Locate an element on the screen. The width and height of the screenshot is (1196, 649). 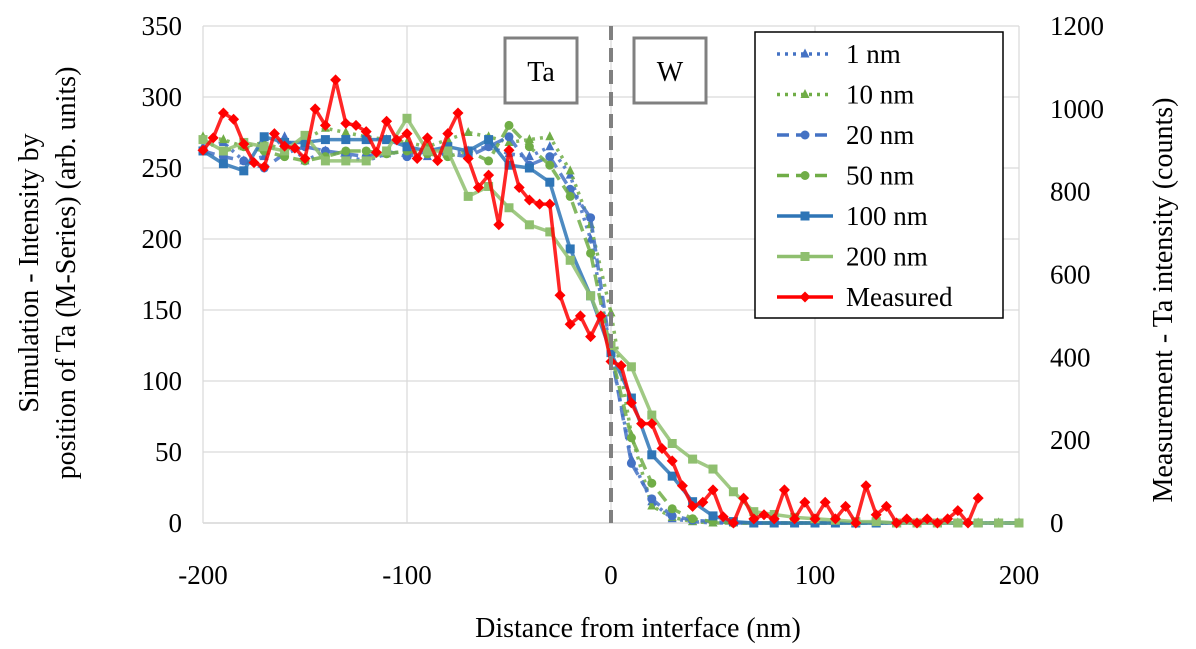
legend-item: 20 nm is located at coordinates (845, 135).